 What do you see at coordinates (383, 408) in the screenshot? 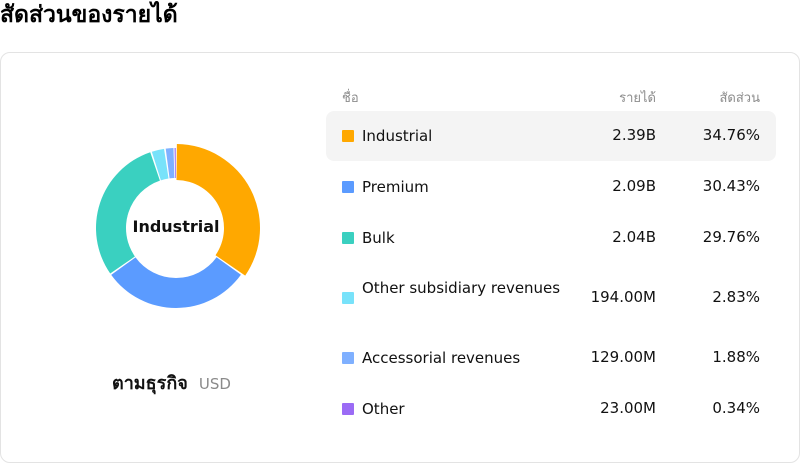
I see `row-name: Other` at bounding box center [383, 408].